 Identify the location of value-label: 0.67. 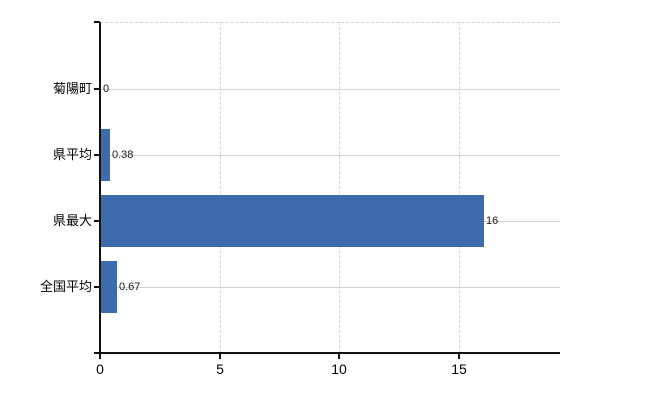
(130, 287).